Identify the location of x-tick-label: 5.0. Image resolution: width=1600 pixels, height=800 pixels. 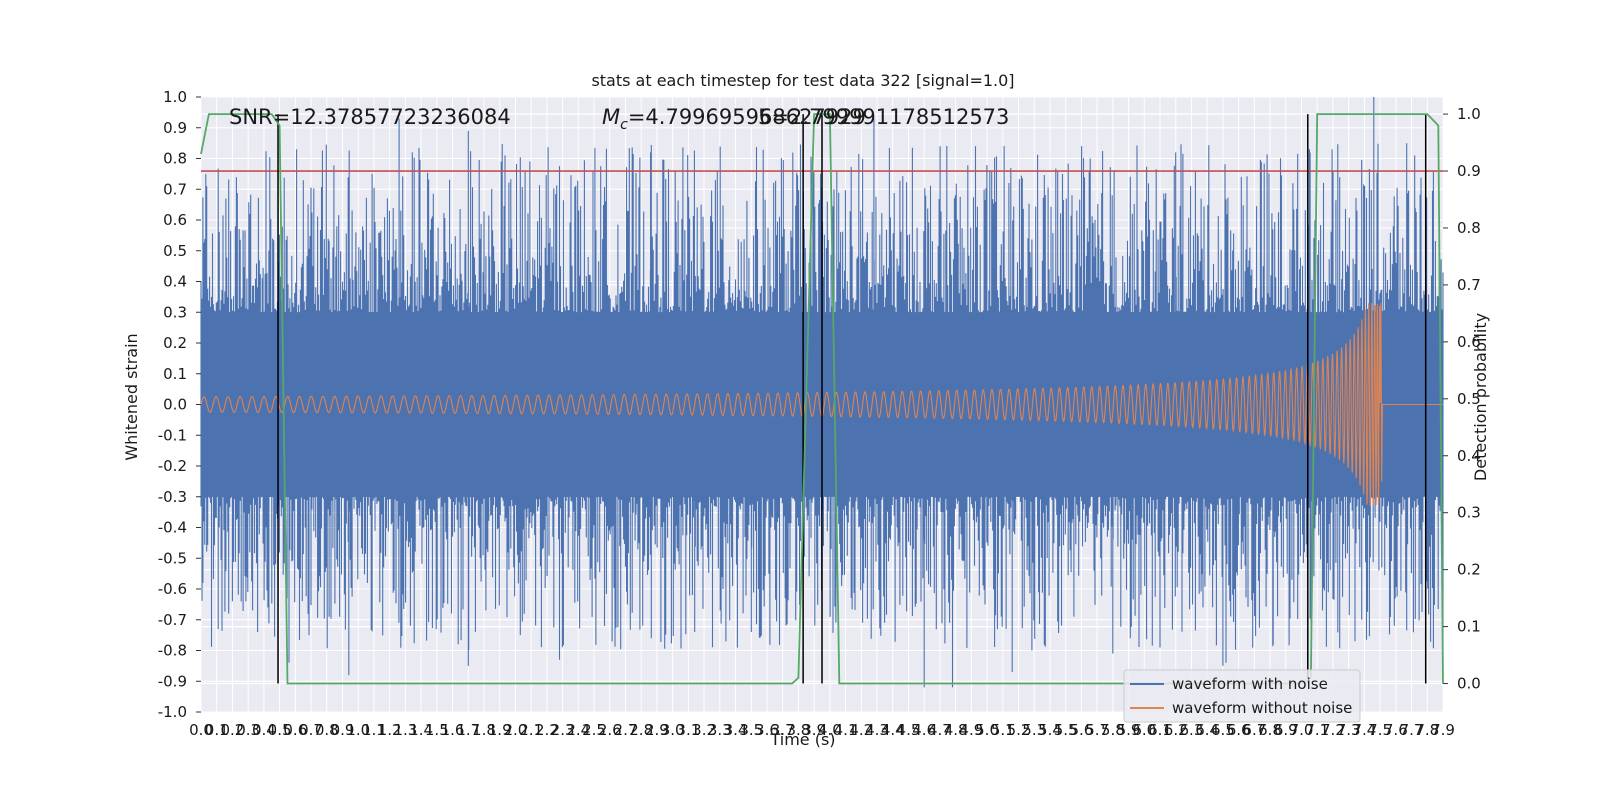
(987, 730).